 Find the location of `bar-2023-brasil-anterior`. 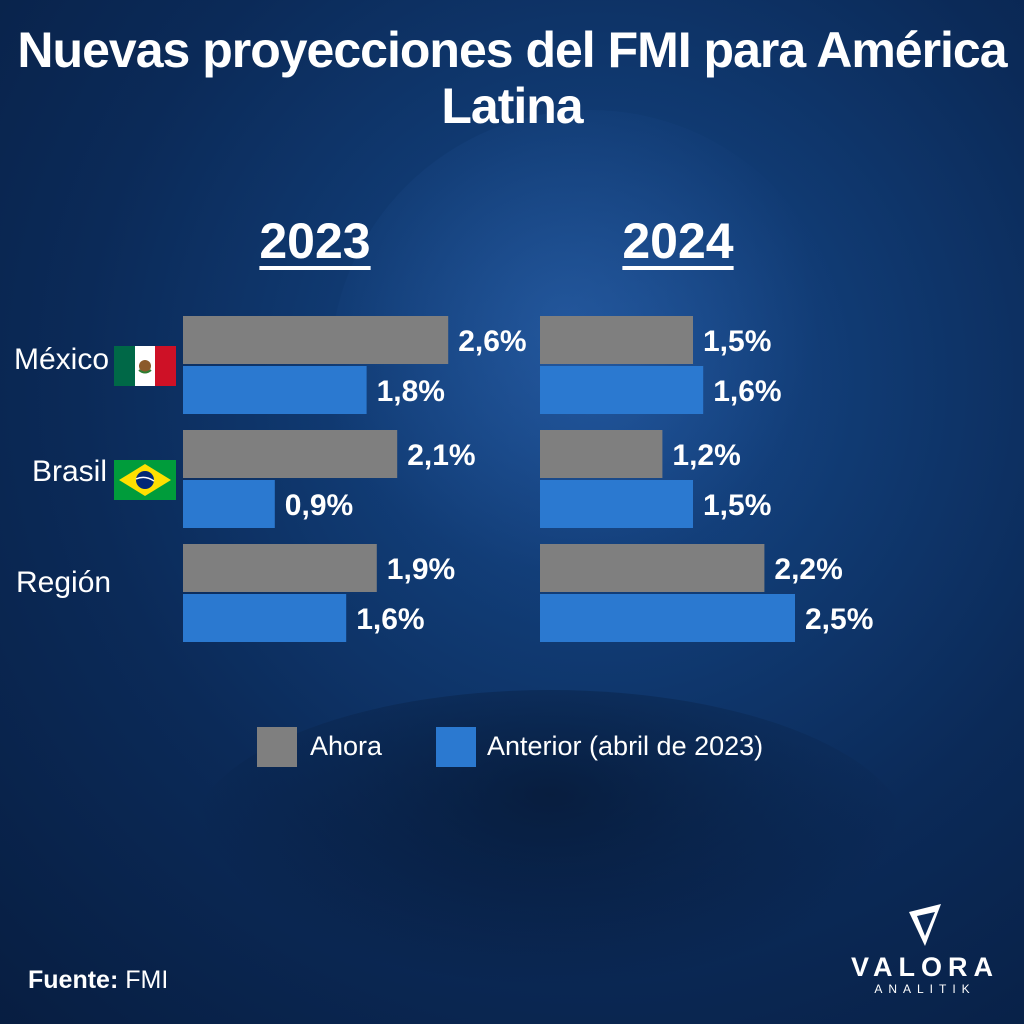

bar-2023-brasil-anterior is located at coordinates (229, 504).